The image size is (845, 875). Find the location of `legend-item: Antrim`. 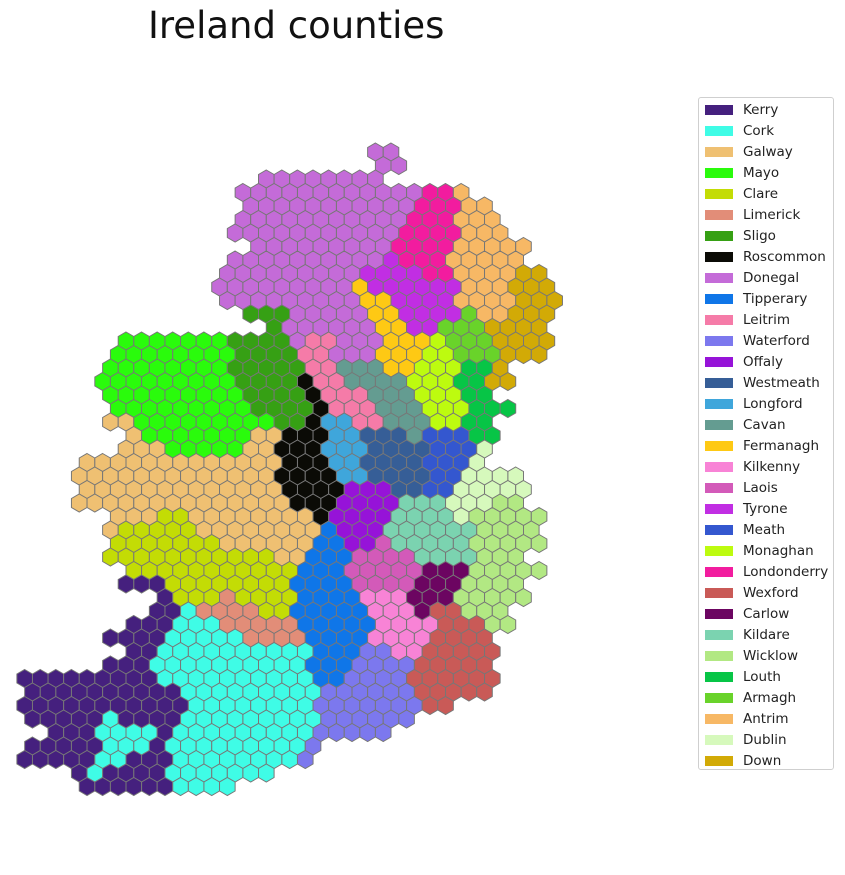

legend-item: Antrim is located at coordinates (747, 718).